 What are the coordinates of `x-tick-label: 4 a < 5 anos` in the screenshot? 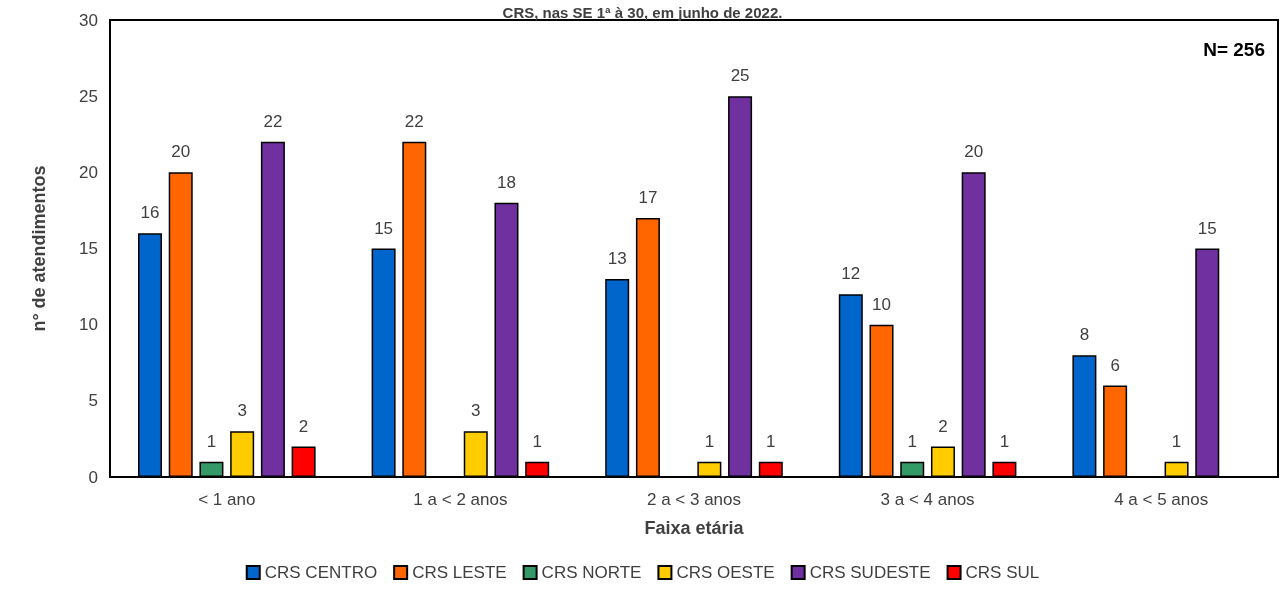 It's located at (1161, 499).